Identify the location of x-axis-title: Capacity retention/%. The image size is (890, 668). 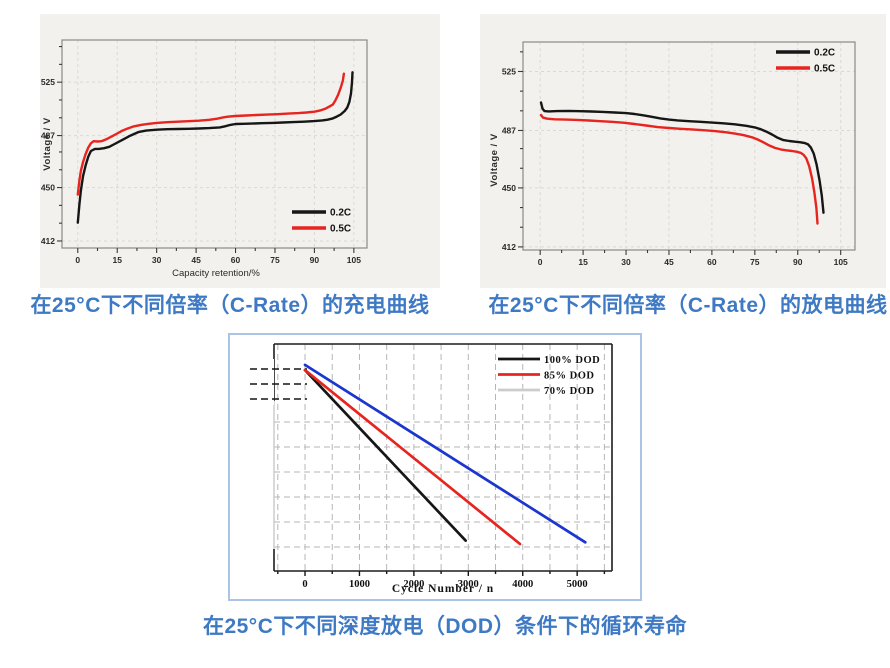
(216, 273).